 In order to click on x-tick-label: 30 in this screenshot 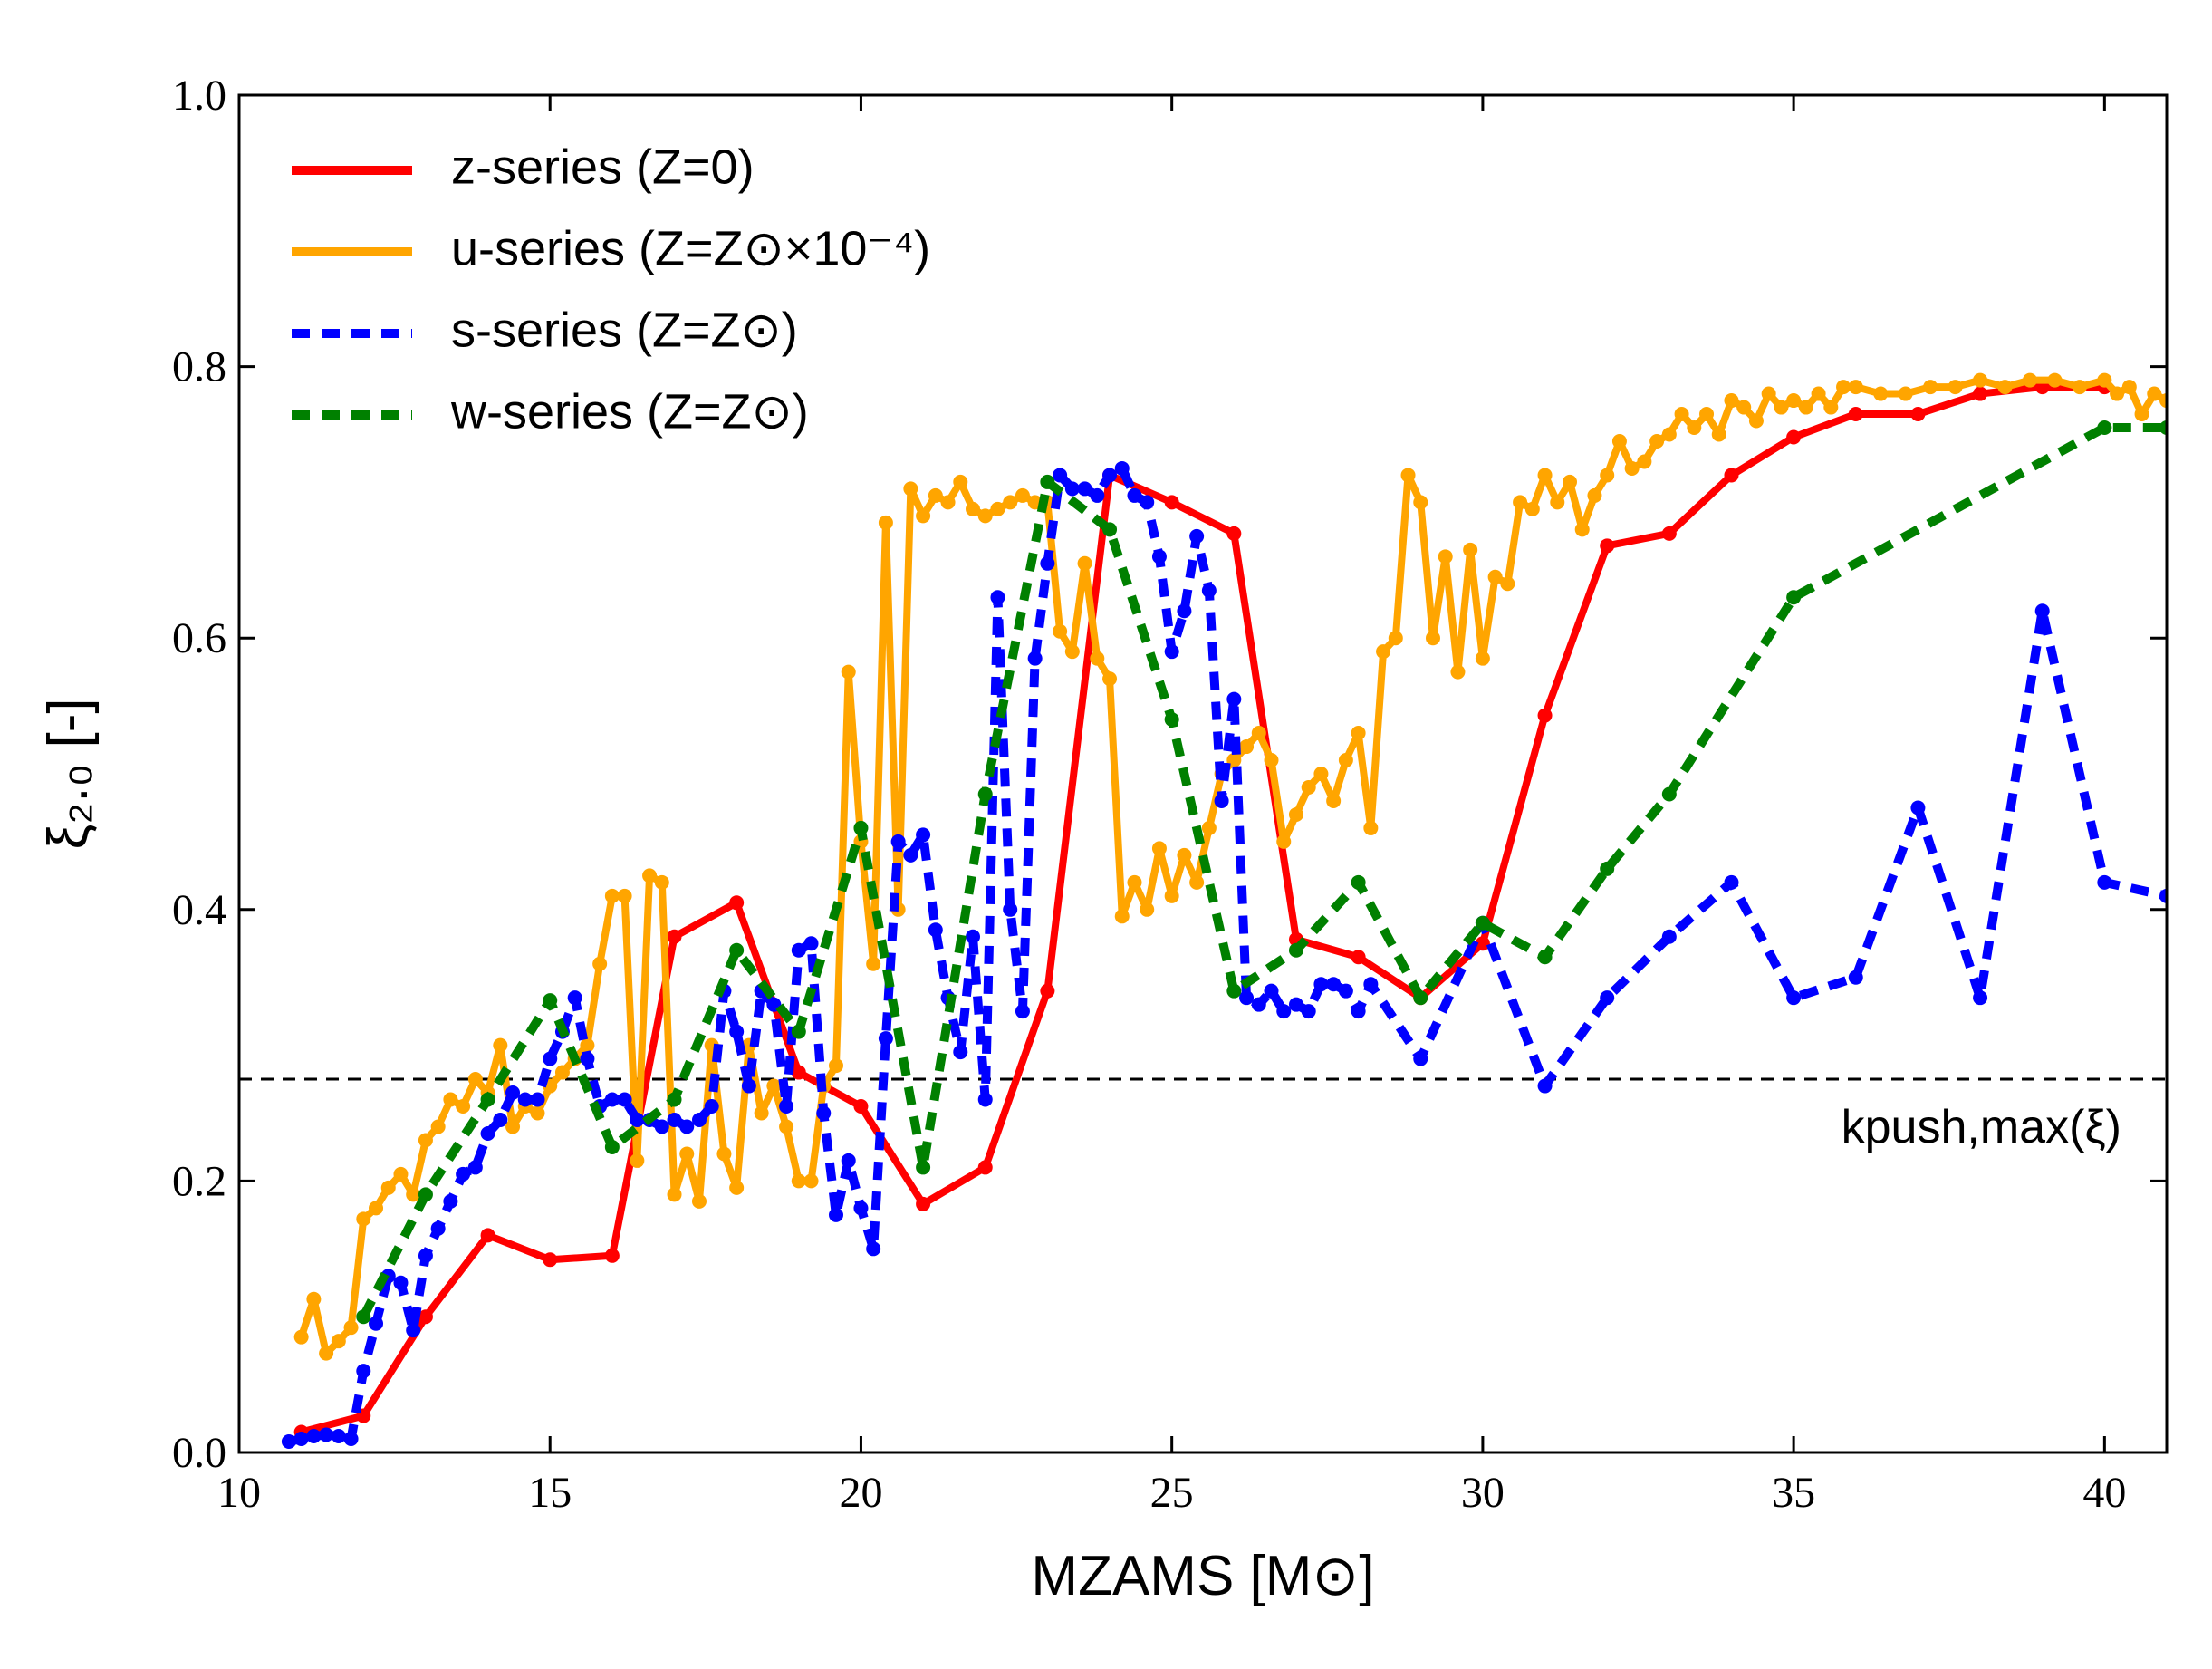, I will do `click(1483, 1493)`.